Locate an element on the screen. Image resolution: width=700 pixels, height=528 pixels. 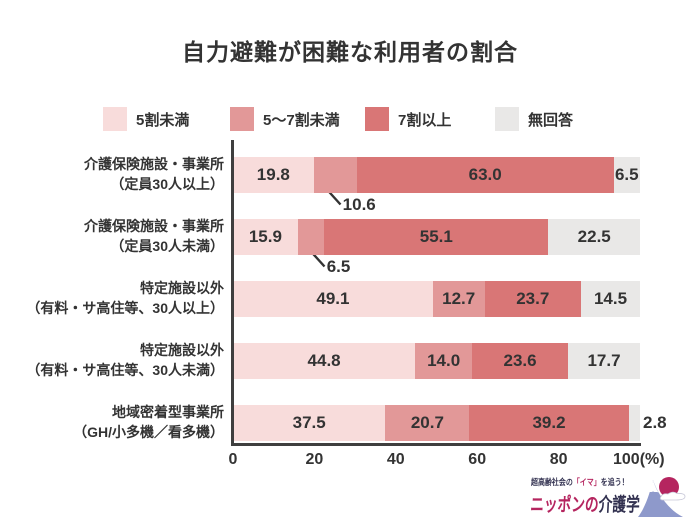
bar-row: 15.9 55.1 22.5 is located at coordinates (436, 237).